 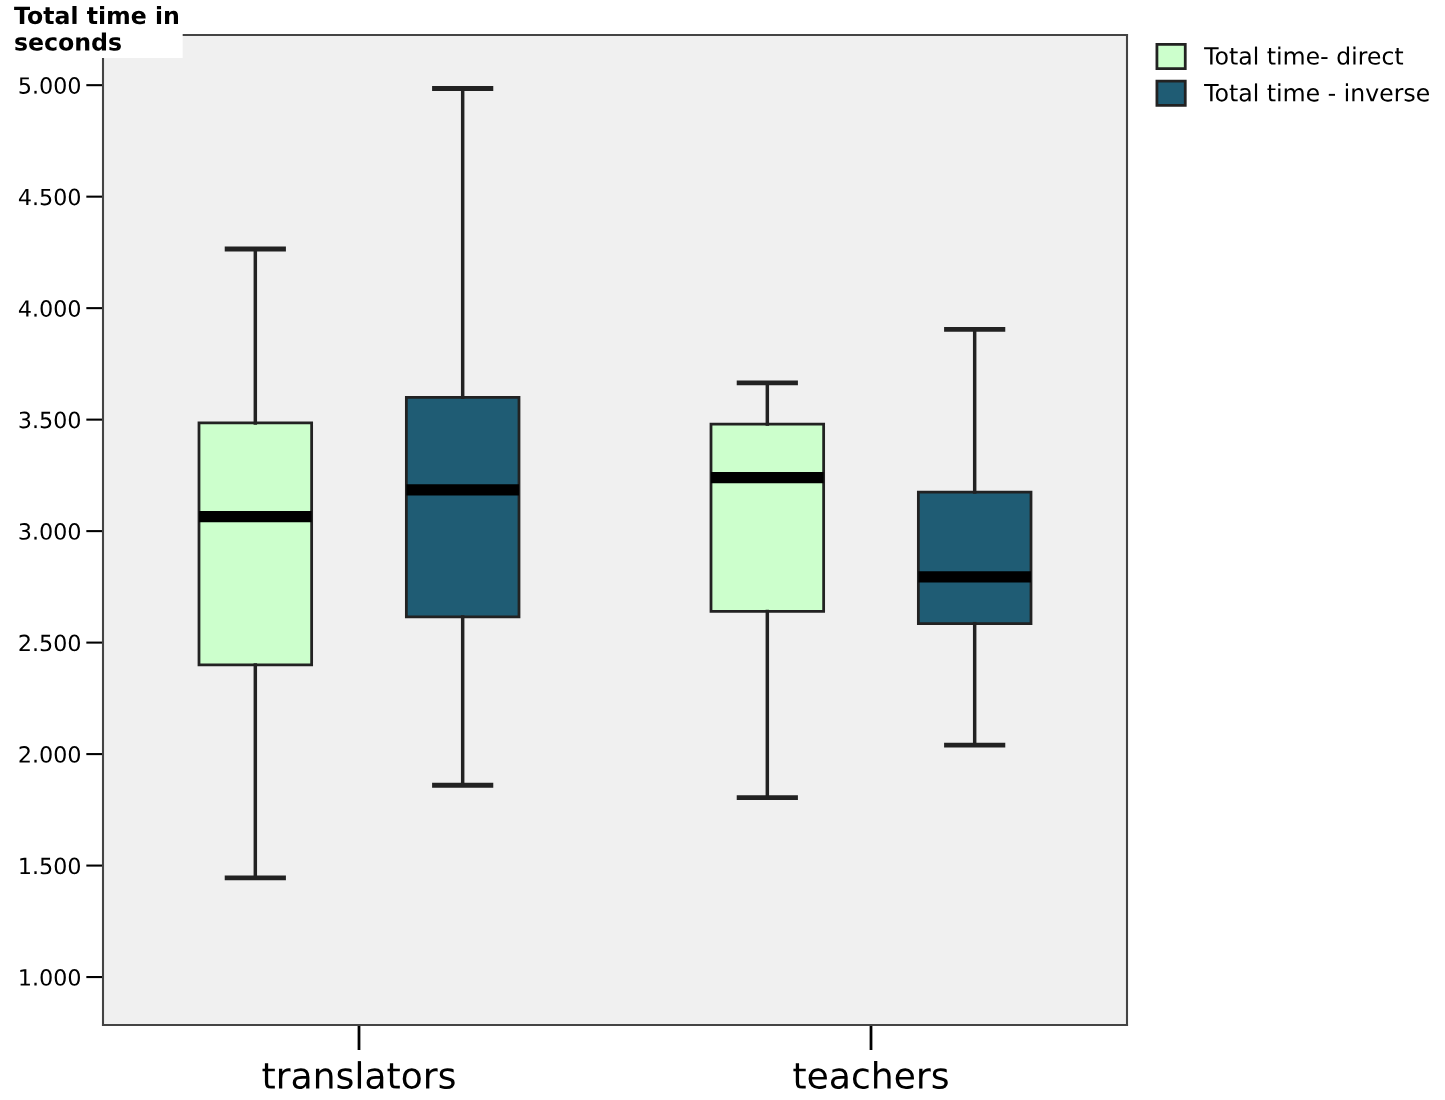 What do you see at coordinates (358, 1075) in the screenshot?
I see `x-tick-label: translators` at bounding box center [358, 1075].